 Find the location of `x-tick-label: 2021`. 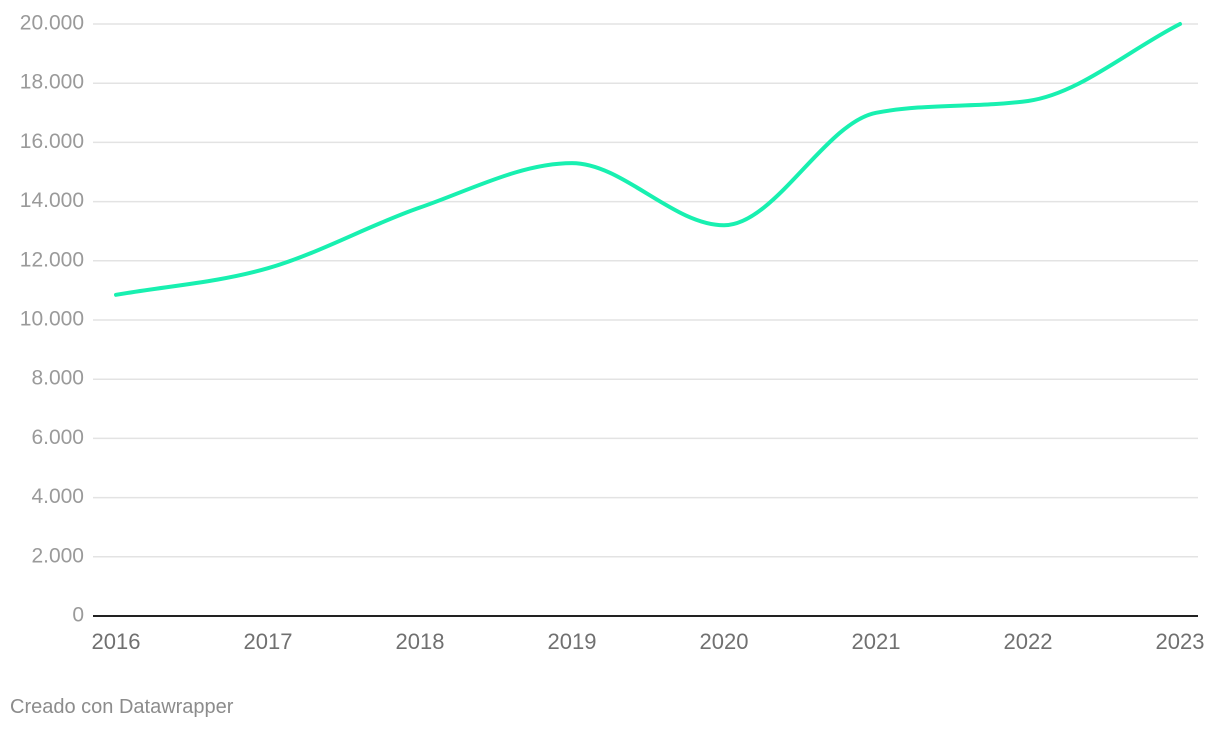

x-tick-label: 2021 is located at coordinates (876, 641).